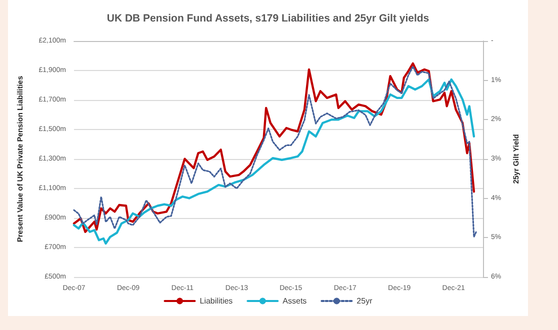  I want to click on legend-label: Liabilities, so click(216, 301).